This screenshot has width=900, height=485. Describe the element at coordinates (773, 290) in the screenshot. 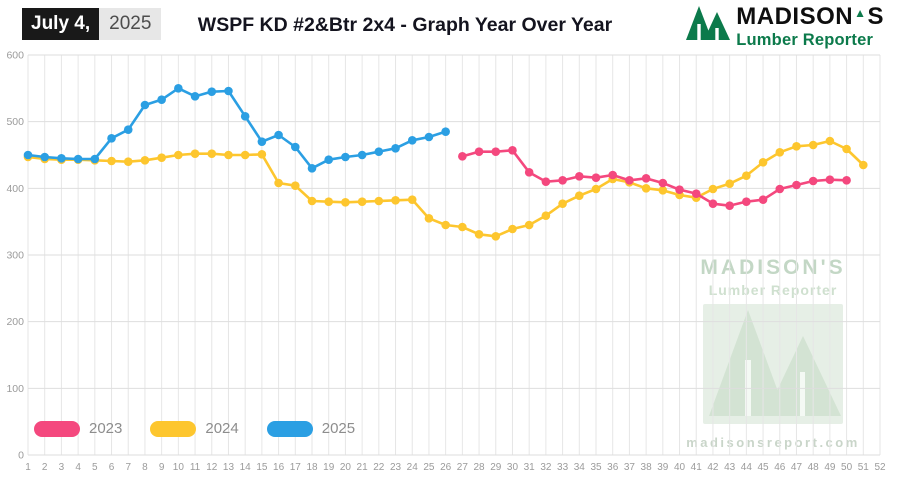

I see `watermark-subtitle: Lumber Reporter` at that location.